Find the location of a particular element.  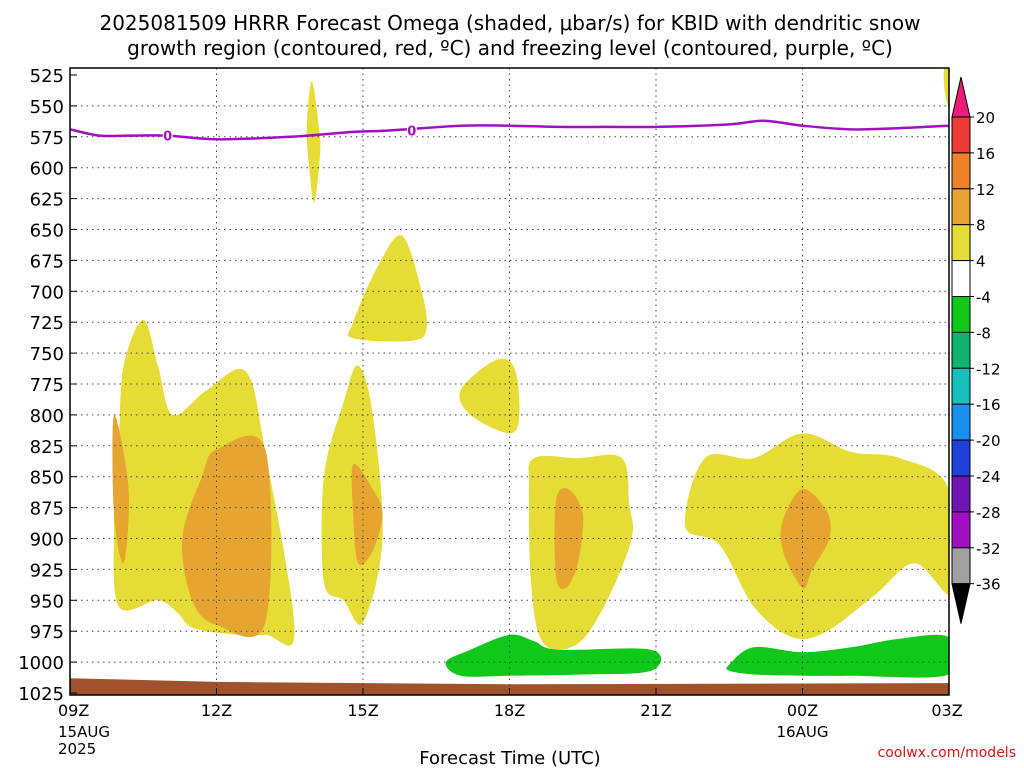

y-tick-label-650: 650 is located at coordinates (47, 231).